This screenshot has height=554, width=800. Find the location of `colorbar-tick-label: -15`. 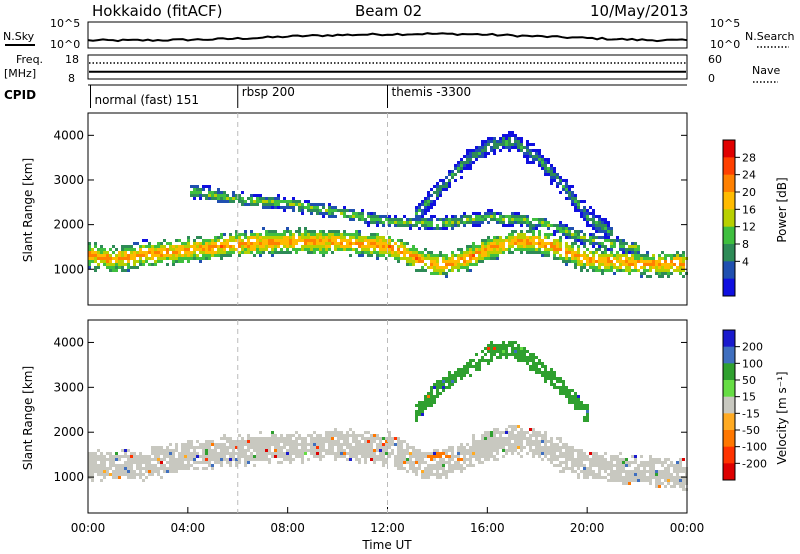

colorbar-tick-label: -15 is located at coordinates (751, 413).